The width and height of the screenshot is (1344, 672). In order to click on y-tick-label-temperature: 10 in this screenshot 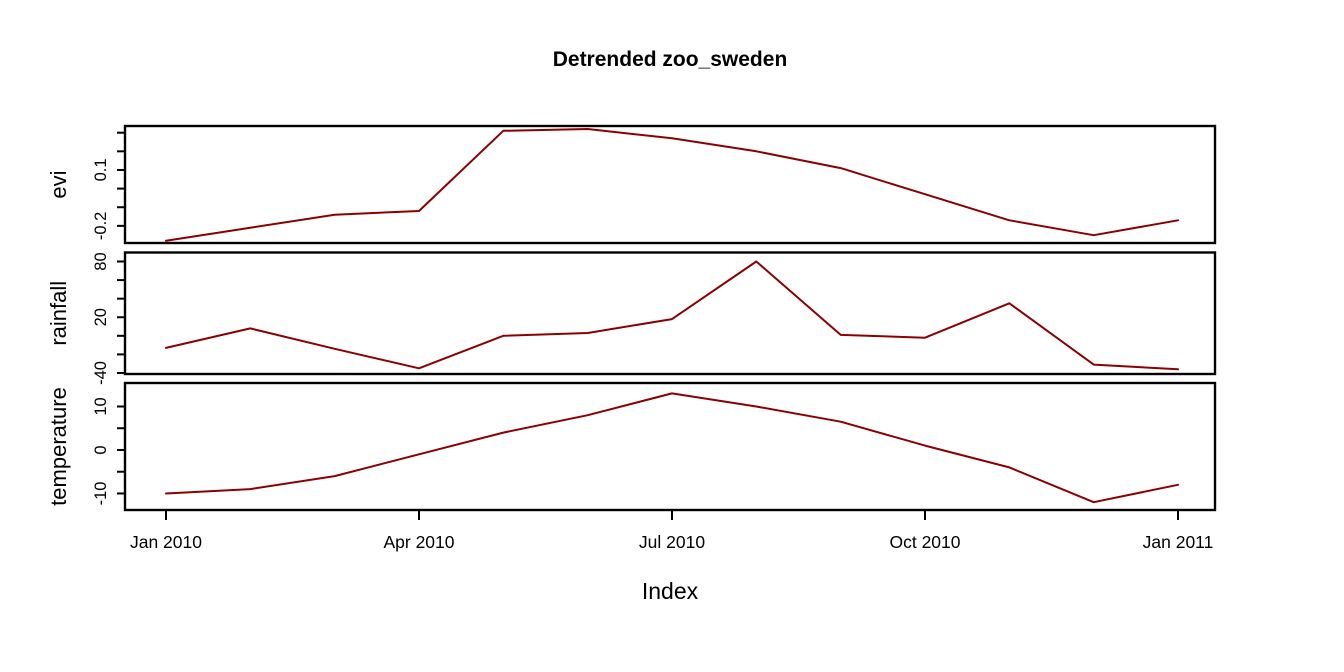, I will do `click(101, 406)`.